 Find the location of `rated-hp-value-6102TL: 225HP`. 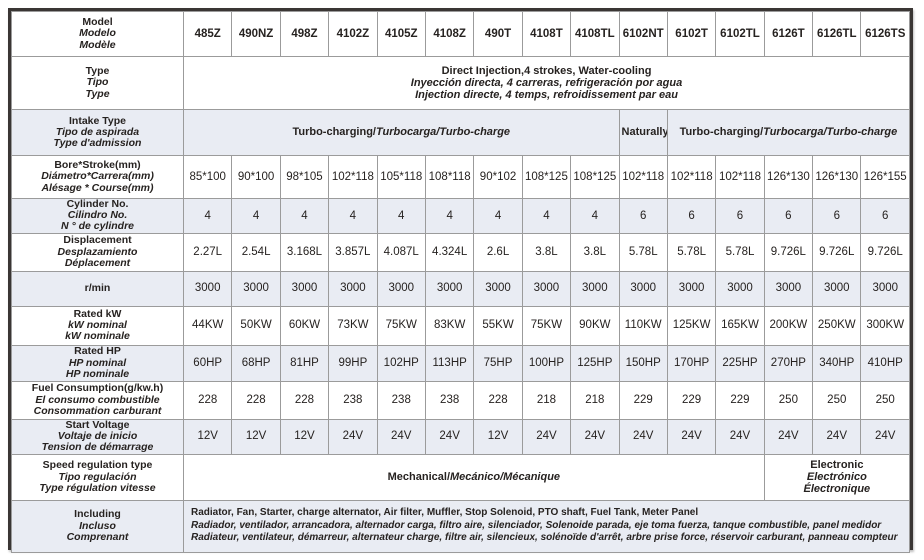

rated-hp-value-6102TL: 225HP is located at coordinates (740, 363).